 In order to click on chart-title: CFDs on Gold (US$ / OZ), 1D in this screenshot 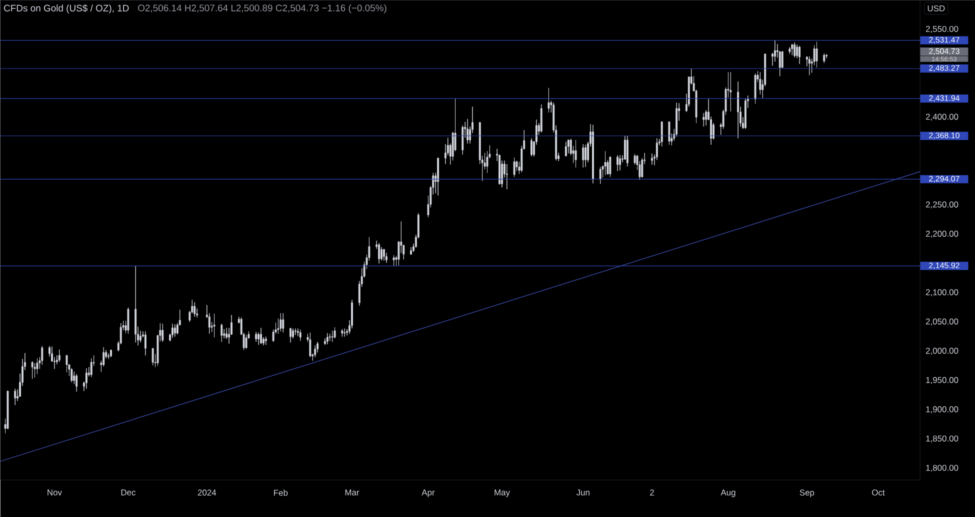, I will do `click(66, 9)`.